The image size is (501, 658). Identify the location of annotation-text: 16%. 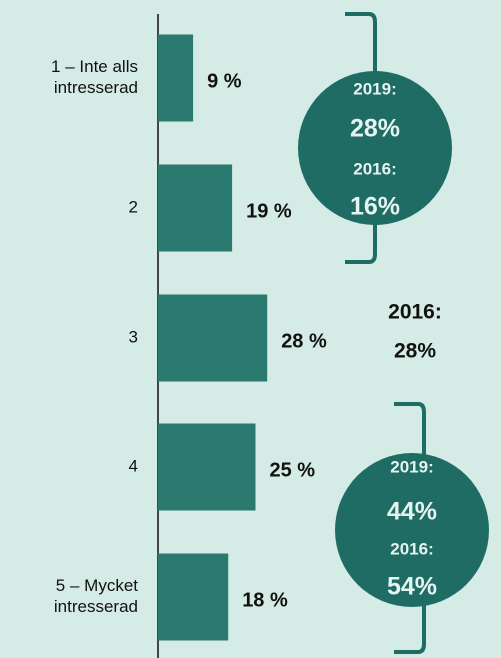
(375, 207).